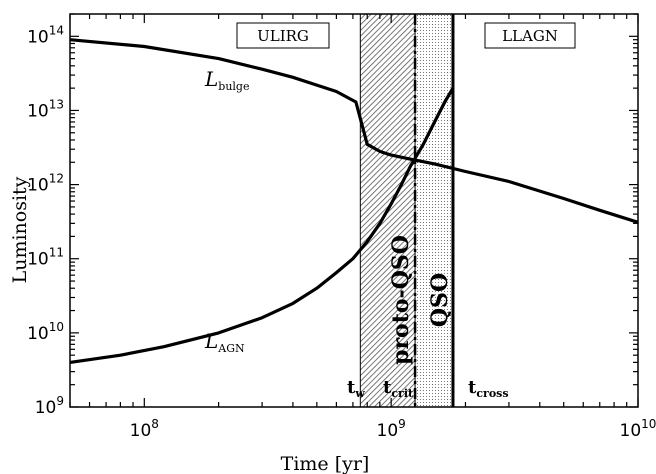 The height and width of the screenshot is (474, 656). I want to click on time-marker-tw: tw, so click(356, 388).